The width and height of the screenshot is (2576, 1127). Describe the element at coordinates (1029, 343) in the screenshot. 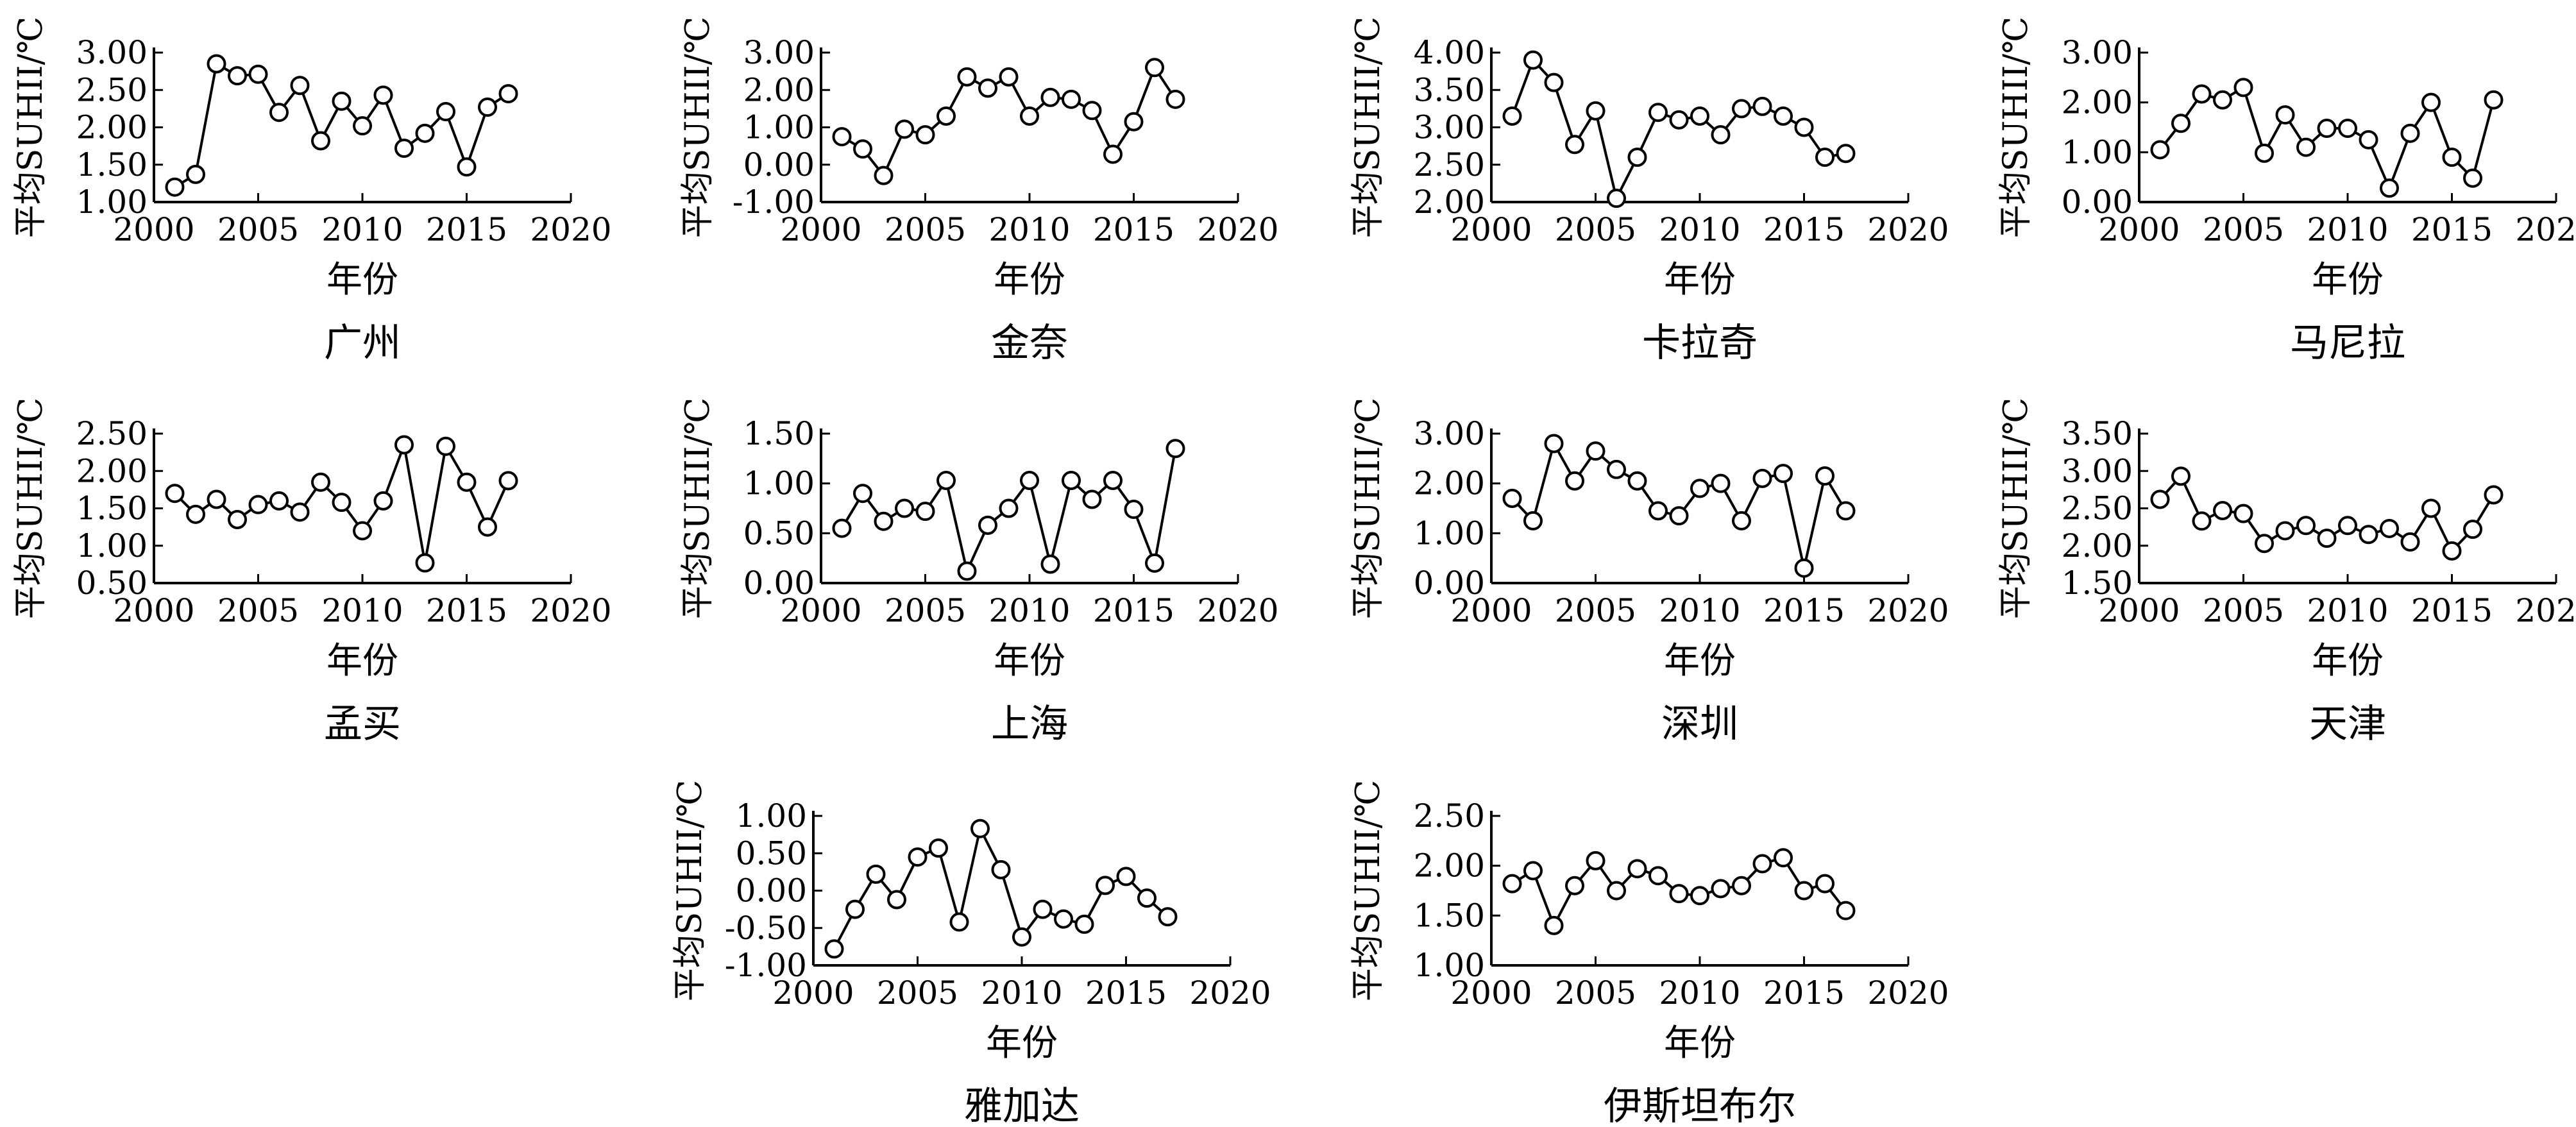

I see `chart-title: 金奈` at that location.